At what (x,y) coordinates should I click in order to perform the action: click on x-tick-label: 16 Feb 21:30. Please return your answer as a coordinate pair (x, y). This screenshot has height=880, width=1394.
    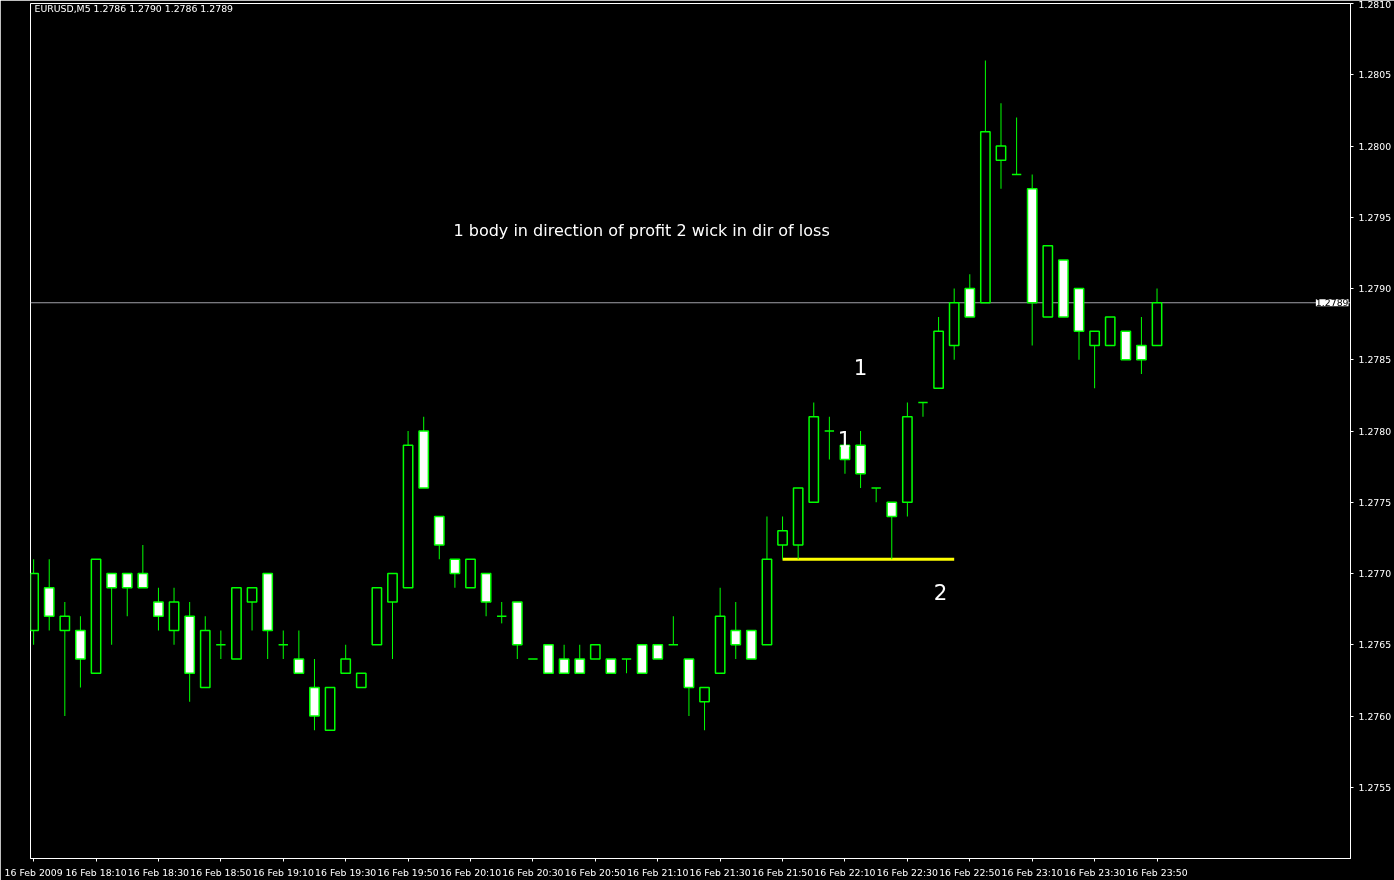
    Looking at the image, I should click on (720, 872).